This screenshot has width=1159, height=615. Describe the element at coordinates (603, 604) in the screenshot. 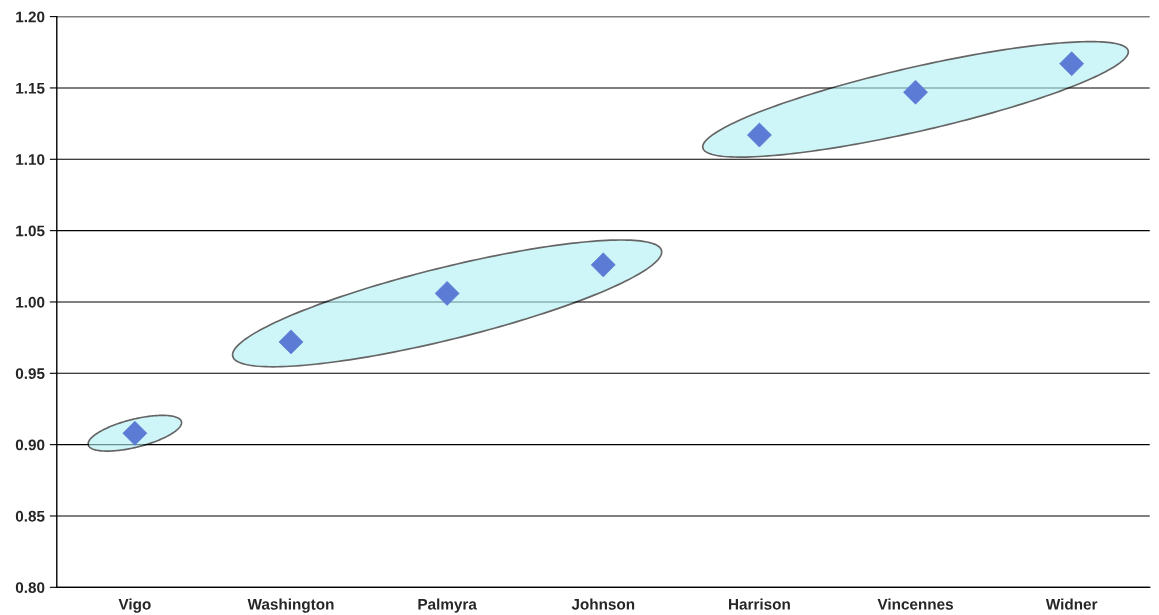

I see `x-tick-label: Johnson` at that location.